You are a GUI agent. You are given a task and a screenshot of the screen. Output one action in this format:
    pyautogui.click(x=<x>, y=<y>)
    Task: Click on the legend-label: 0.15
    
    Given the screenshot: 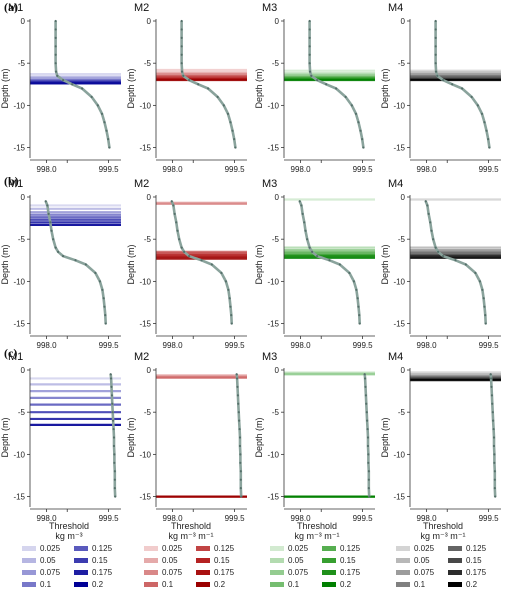 What is the action you would take?
    pyautogui.click(x=348, y=560)
    